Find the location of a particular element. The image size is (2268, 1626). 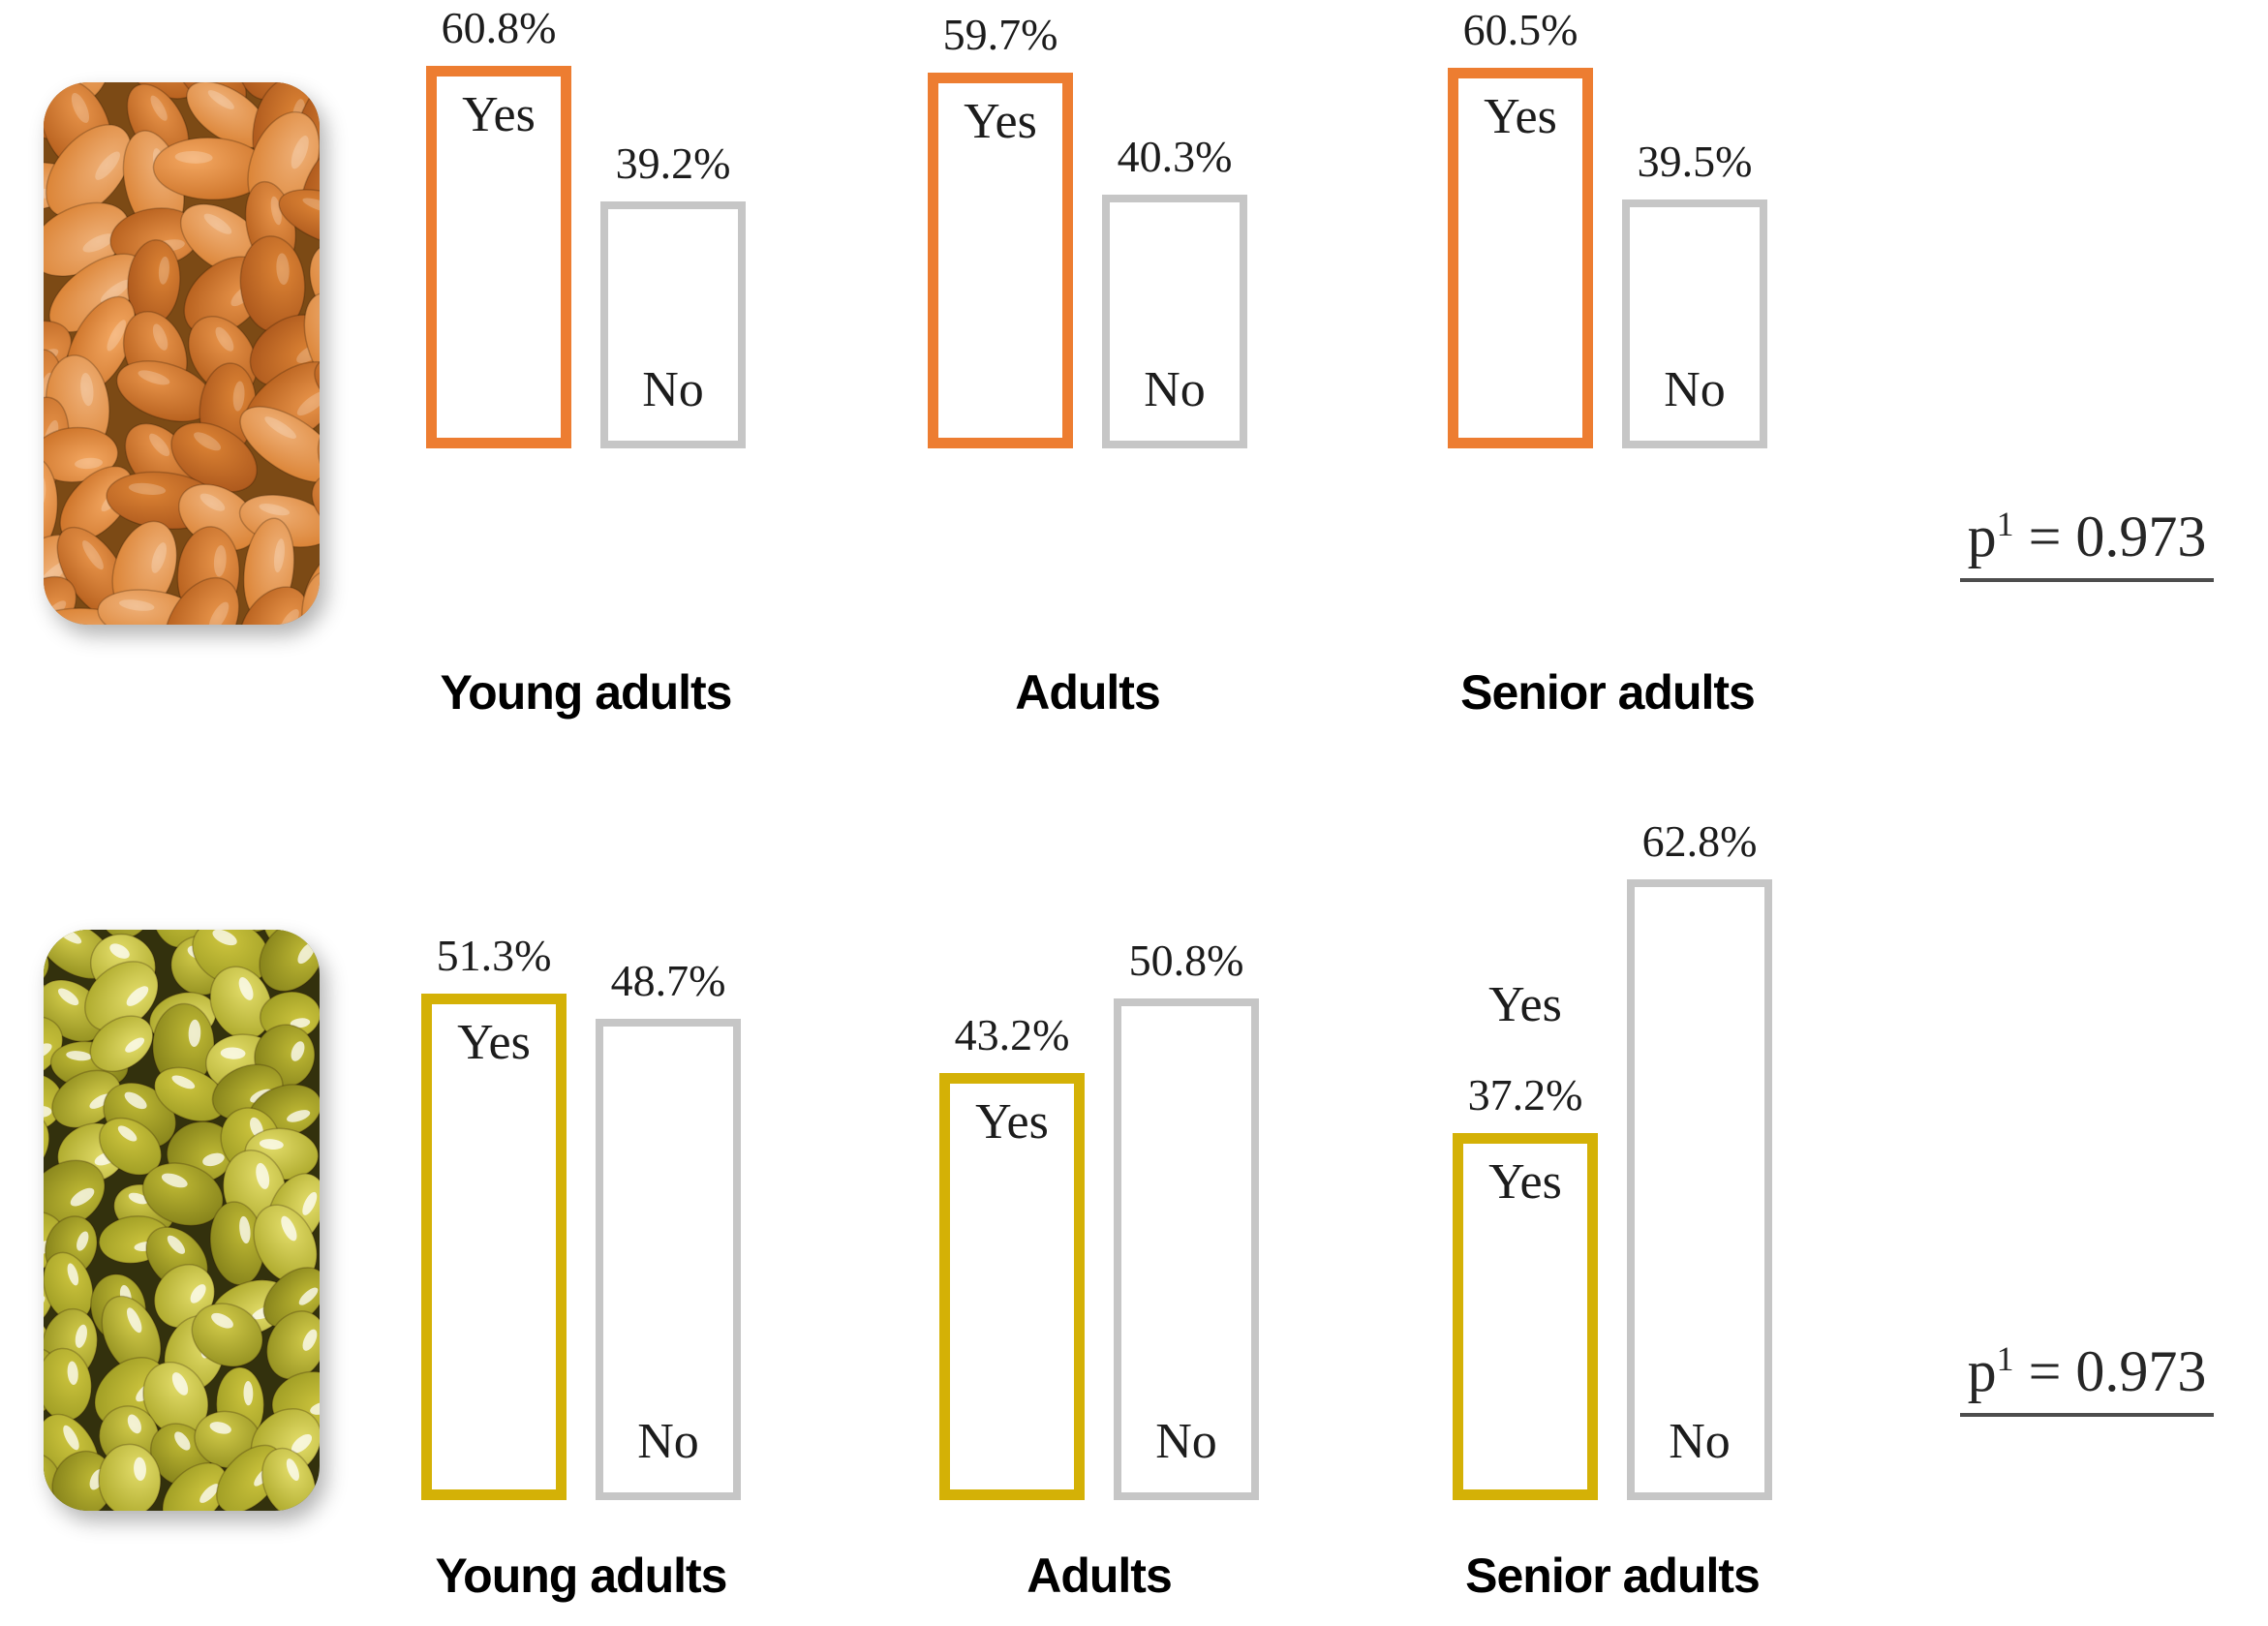

value-label: 37.2% is located at coordinates (1525, 1094).